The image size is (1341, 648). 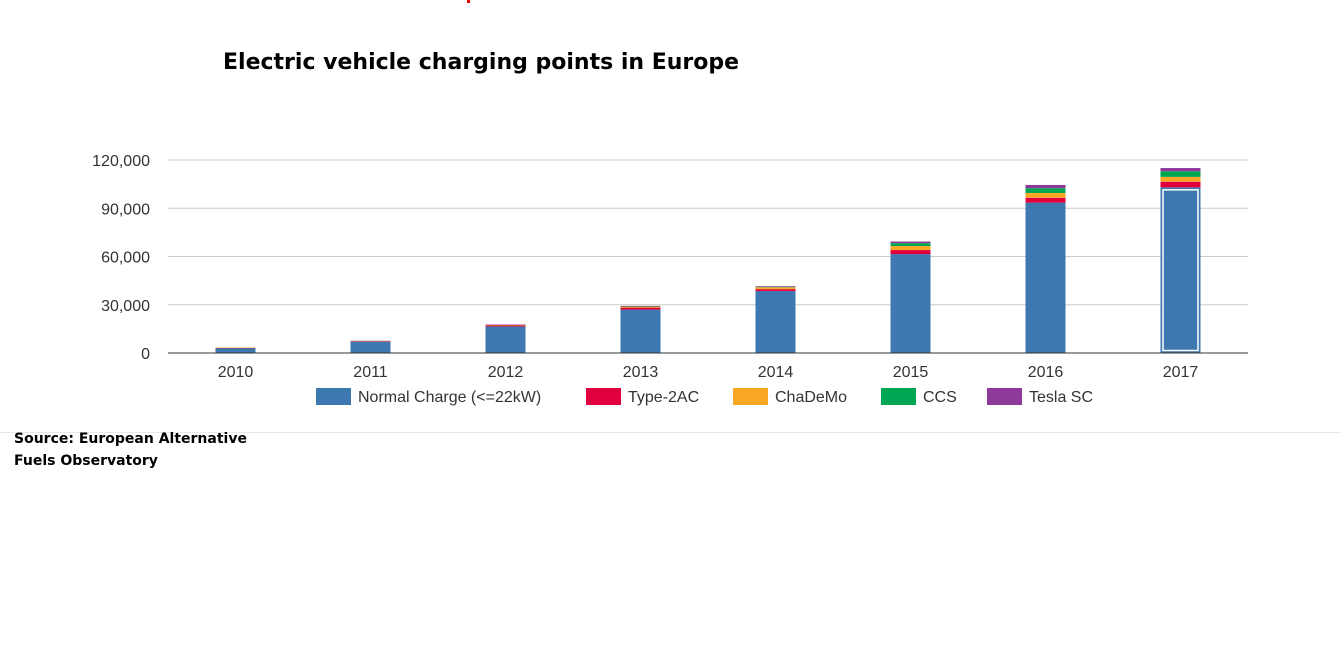 I want to click on source-line-1: Source: European Alternative, so click(x=130, y=439).